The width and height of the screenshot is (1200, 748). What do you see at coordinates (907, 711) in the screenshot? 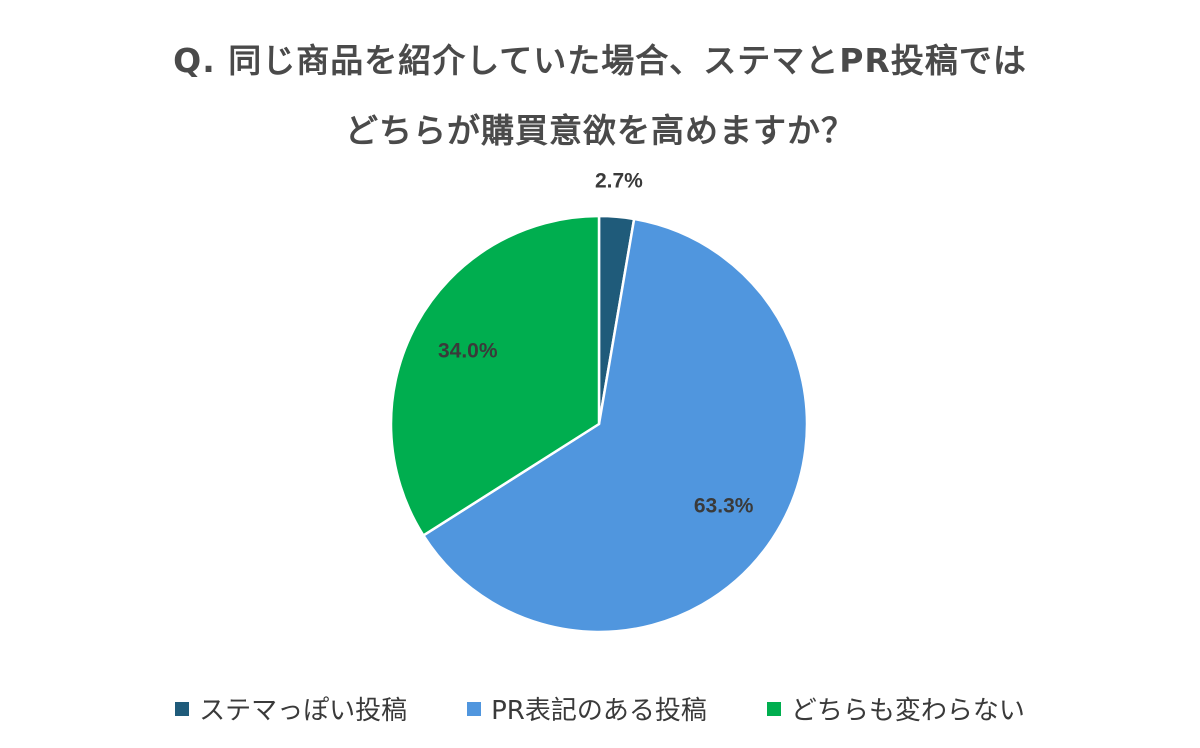
I see `legend-label-no-difference: どちらも変わらない` at bounding box center [907, 711].